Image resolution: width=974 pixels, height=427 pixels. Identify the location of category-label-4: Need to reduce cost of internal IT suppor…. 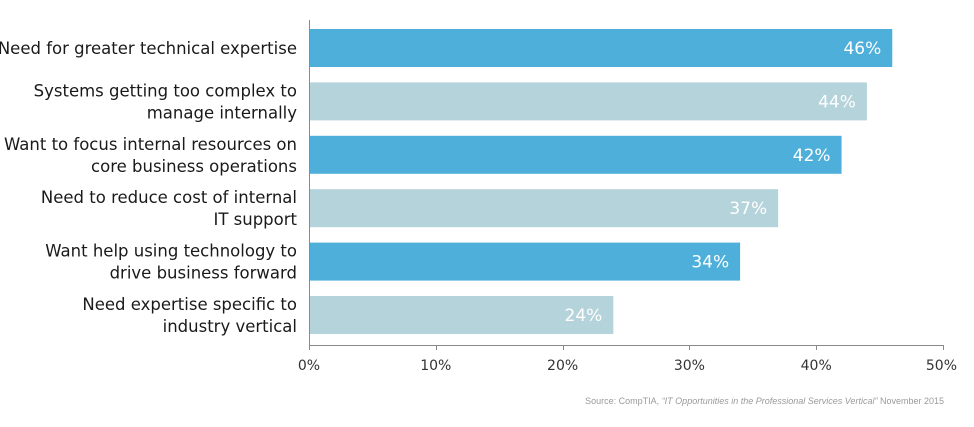
(169, 208).